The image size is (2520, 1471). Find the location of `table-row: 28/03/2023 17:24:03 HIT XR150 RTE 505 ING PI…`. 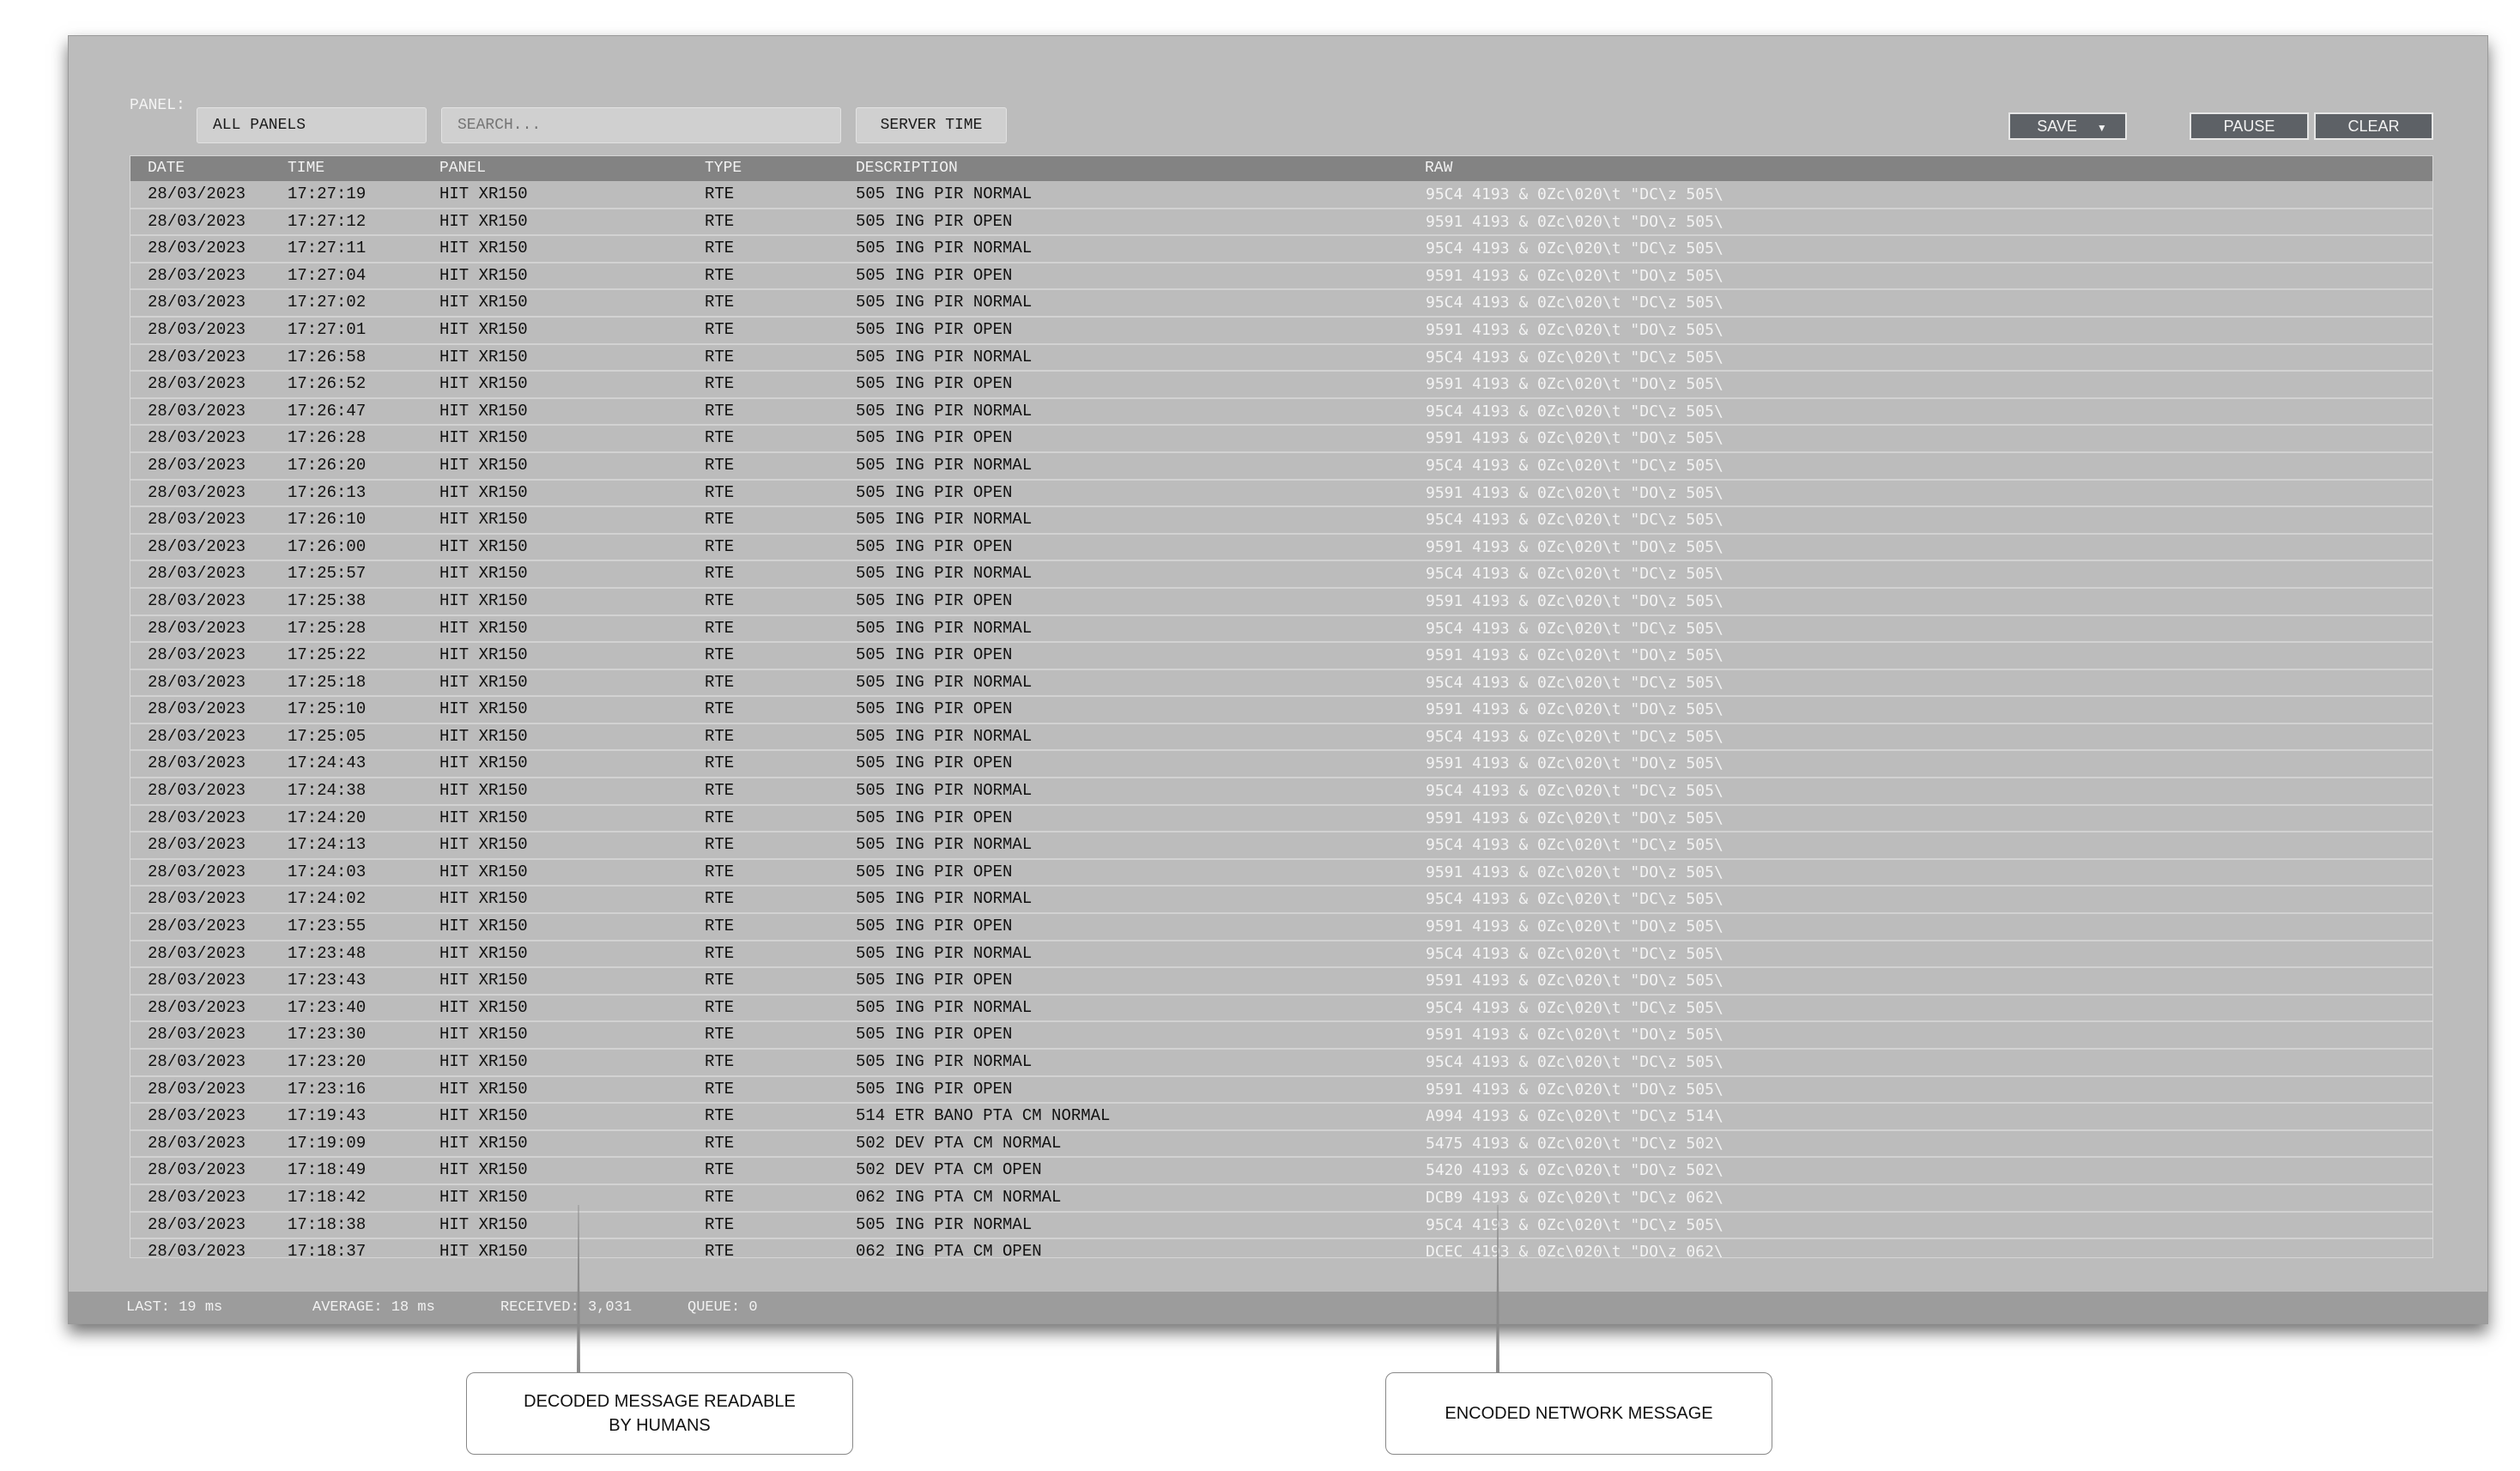

table-row: 28/03/2023 17:24:03 HIT XR150 RTE 505 ING PI… is located at coordinates (1281, 873).